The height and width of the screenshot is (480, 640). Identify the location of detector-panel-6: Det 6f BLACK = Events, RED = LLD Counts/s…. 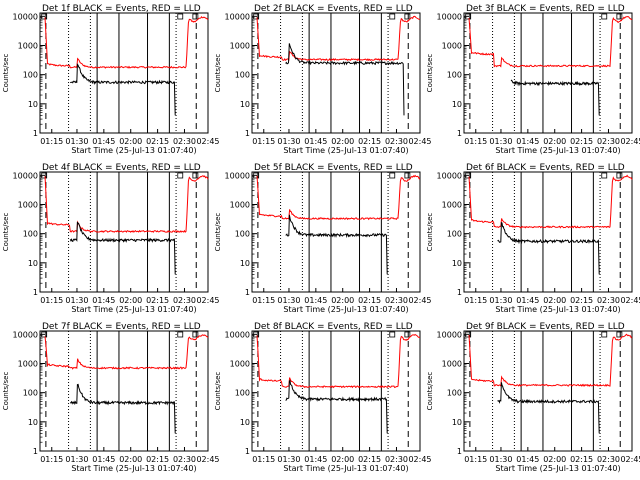
(533, 238).